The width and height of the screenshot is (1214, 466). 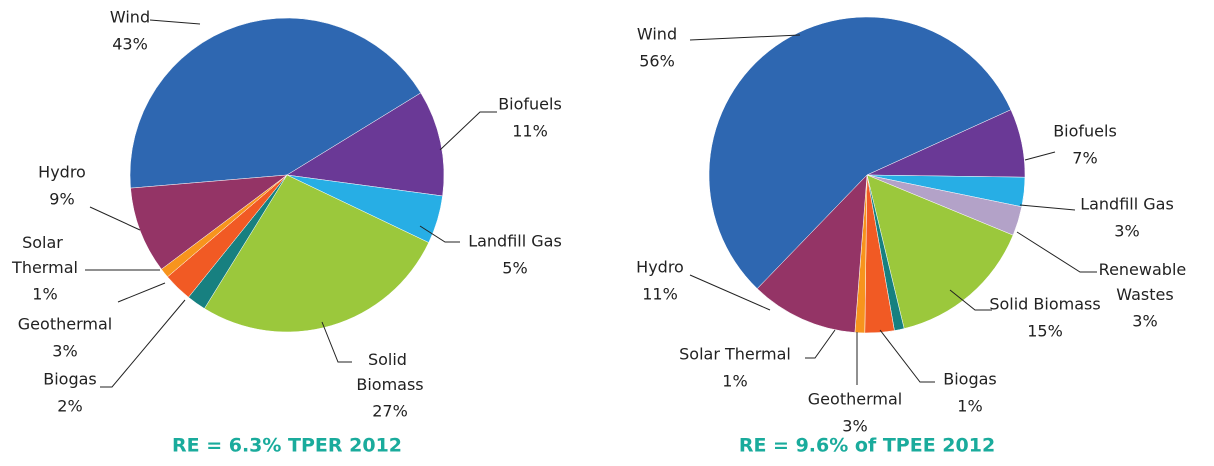 What do you see at coordinates (1084, 158) in the screenshot?
I see `slice-value: 7%` at bounding box center [1084, 158].